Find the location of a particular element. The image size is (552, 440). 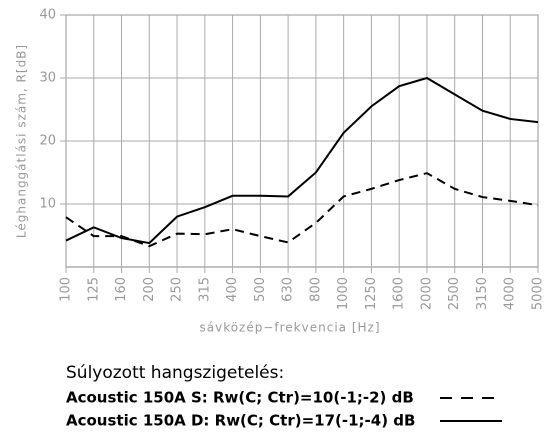

y-tick-label: 30 is located at coordinates (47, 78).